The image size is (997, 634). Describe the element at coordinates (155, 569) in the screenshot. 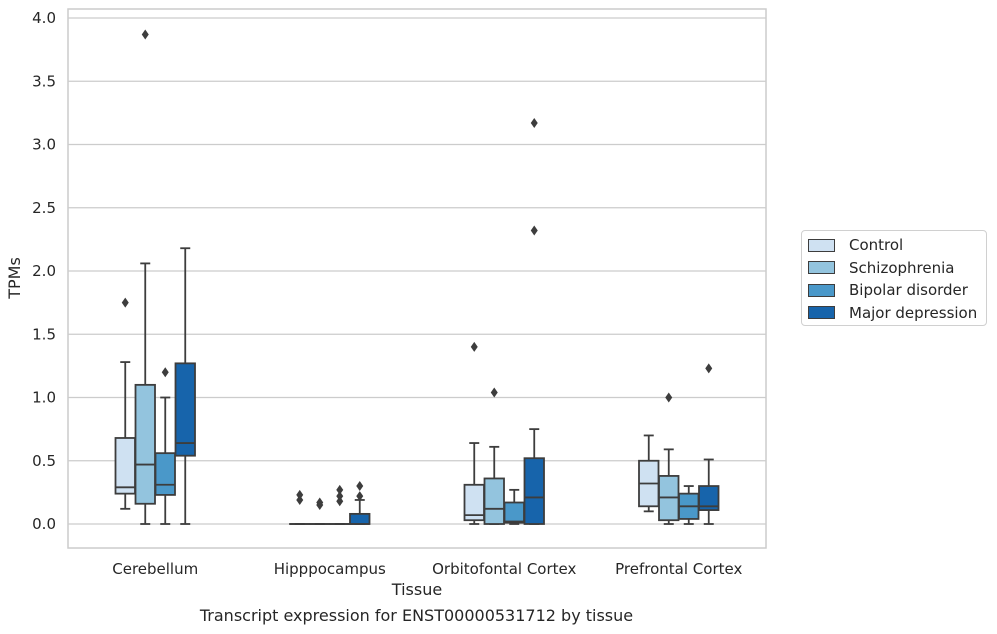

I see `x-tick-label: Cerebellum` at that location.